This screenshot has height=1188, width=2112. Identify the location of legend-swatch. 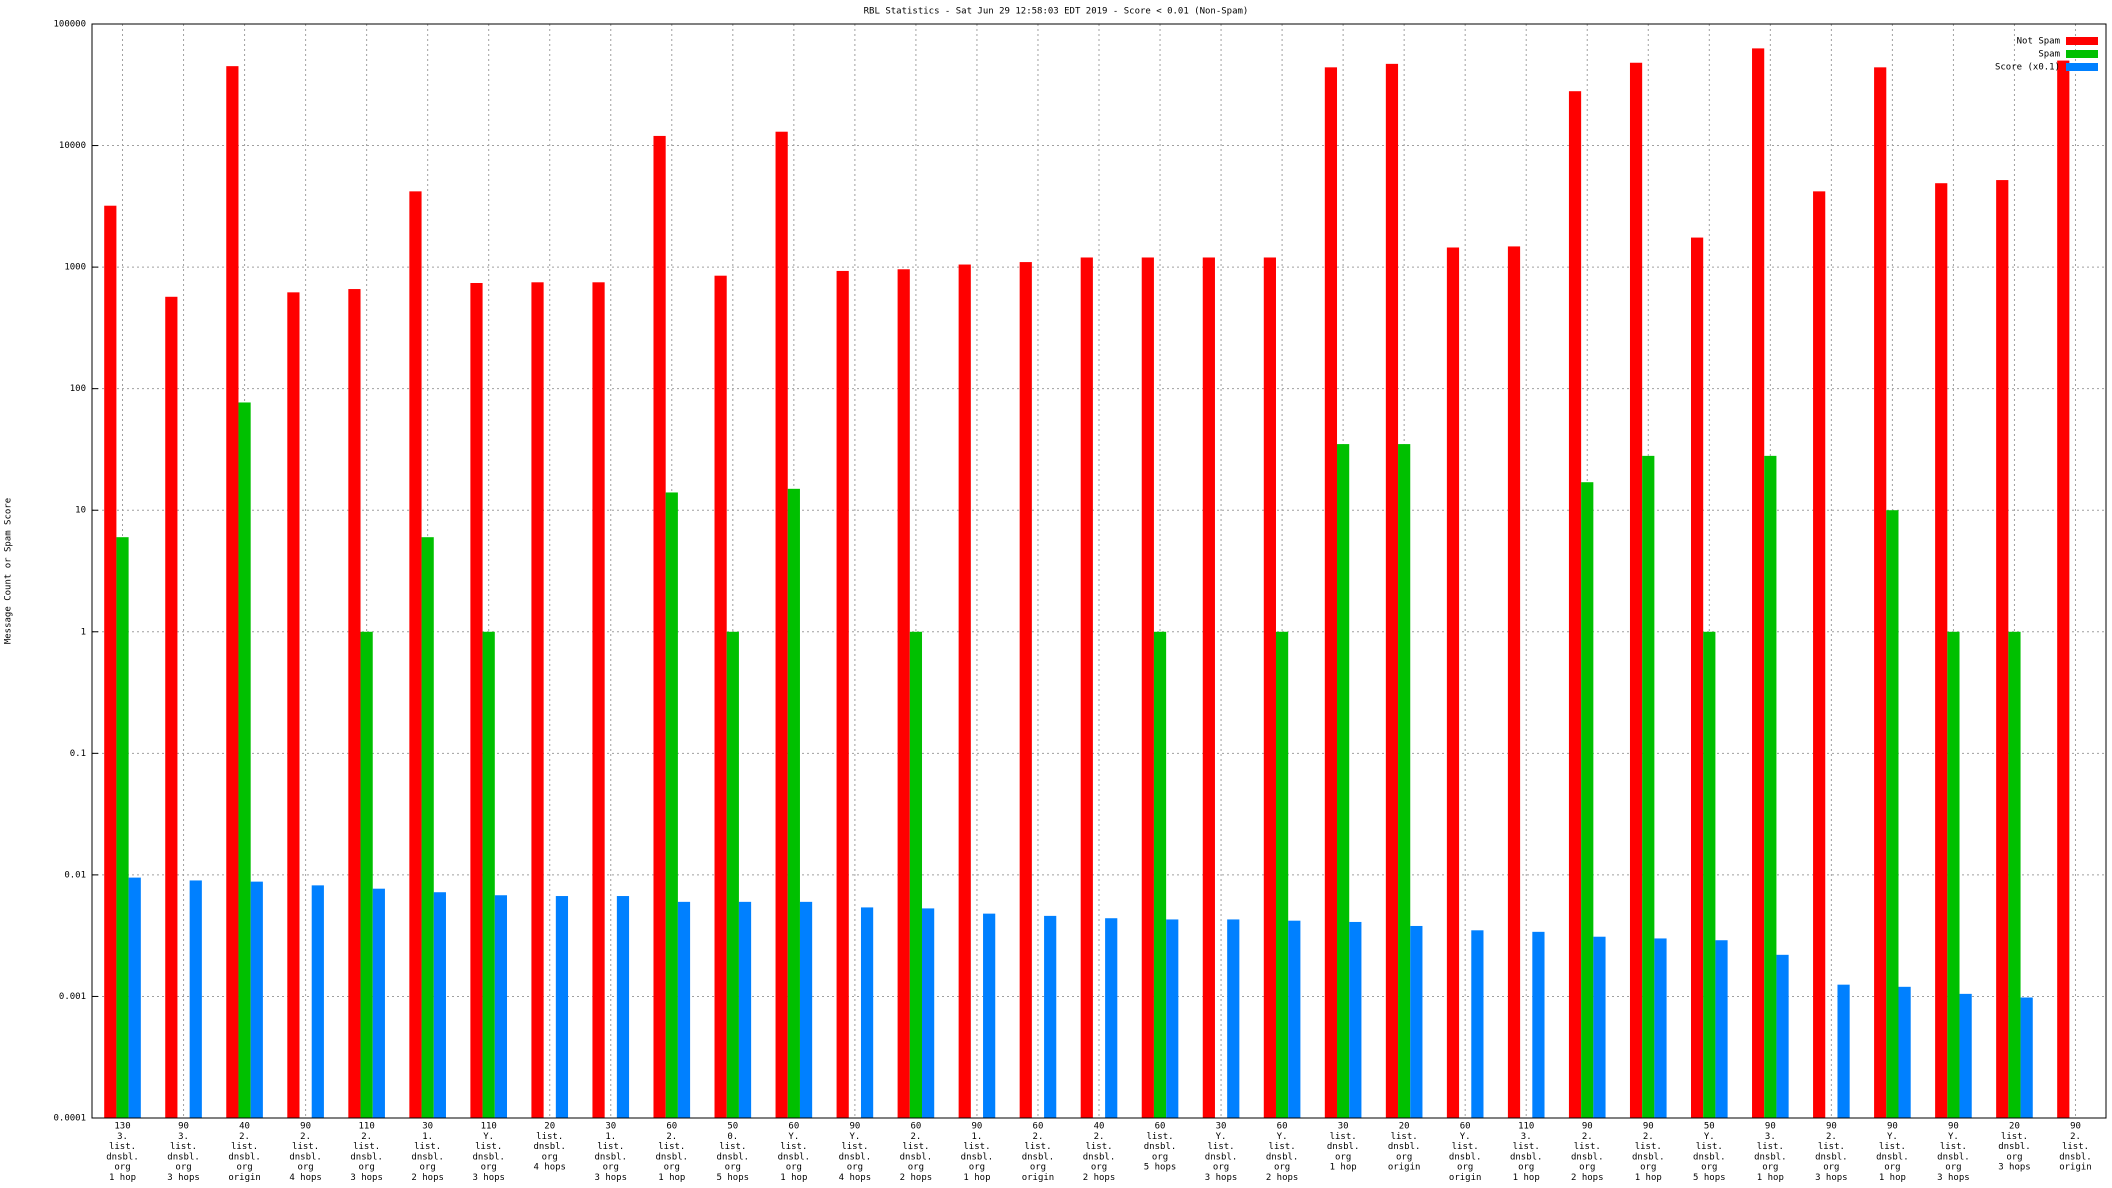
(2082, 67).